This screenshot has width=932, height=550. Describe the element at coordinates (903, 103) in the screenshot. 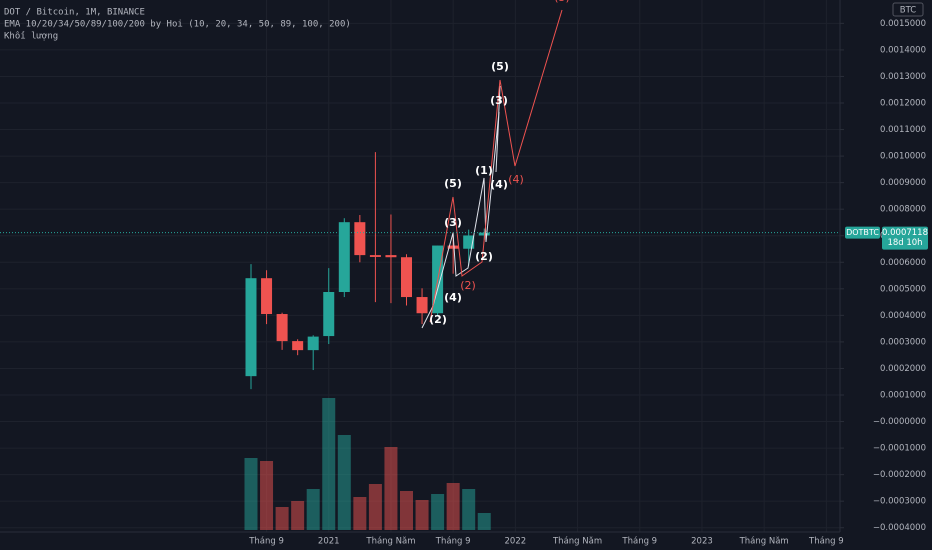

I see `y-tick-label: 0.0012000` at that location.